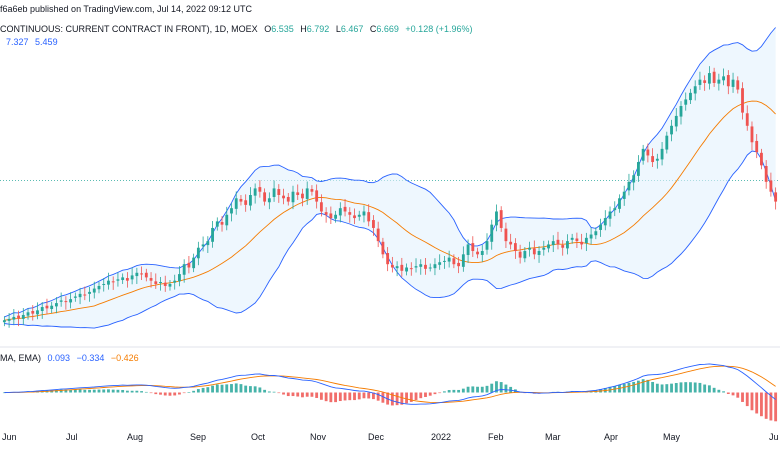  What do you see at coordinates (774, 437) in the screenshot?
I see `x-tick-label: Ju` at bounding box center [774, 437].